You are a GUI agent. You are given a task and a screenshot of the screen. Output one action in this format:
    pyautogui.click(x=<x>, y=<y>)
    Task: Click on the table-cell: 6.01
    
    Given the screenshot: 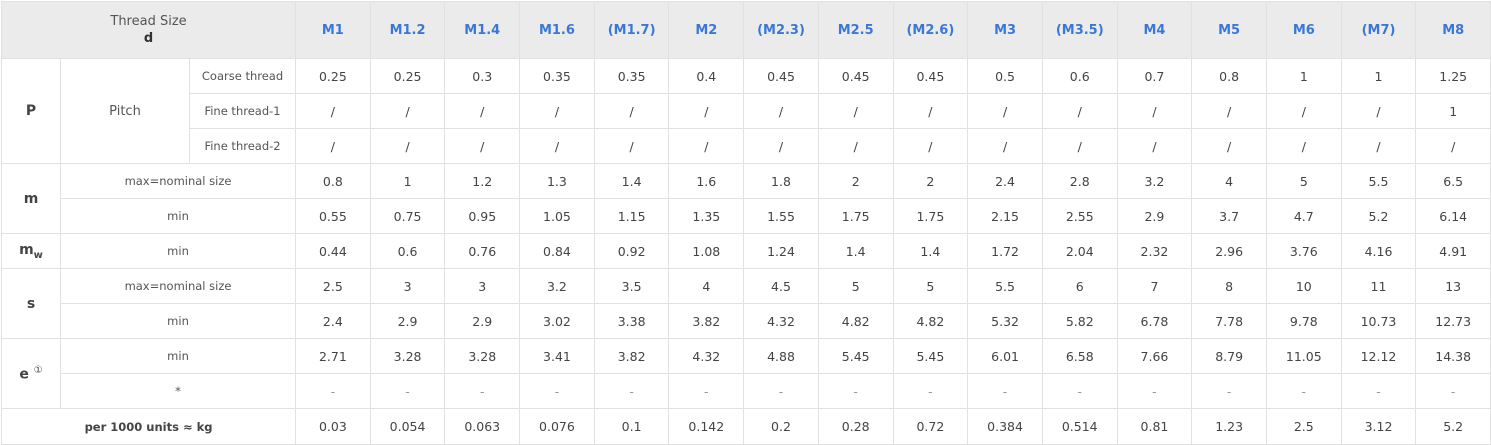 What is the action you would take?
    pyautogui.click(x=1005, y=356)
    